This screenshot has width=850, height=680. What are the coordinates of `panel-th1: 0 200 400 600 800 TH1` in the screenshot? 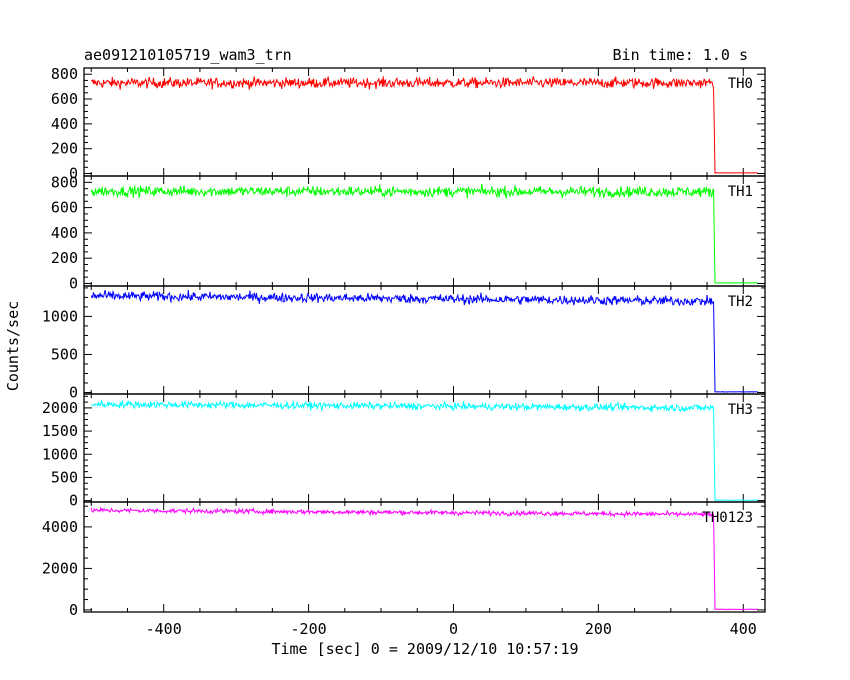 It's located at (408, 232).